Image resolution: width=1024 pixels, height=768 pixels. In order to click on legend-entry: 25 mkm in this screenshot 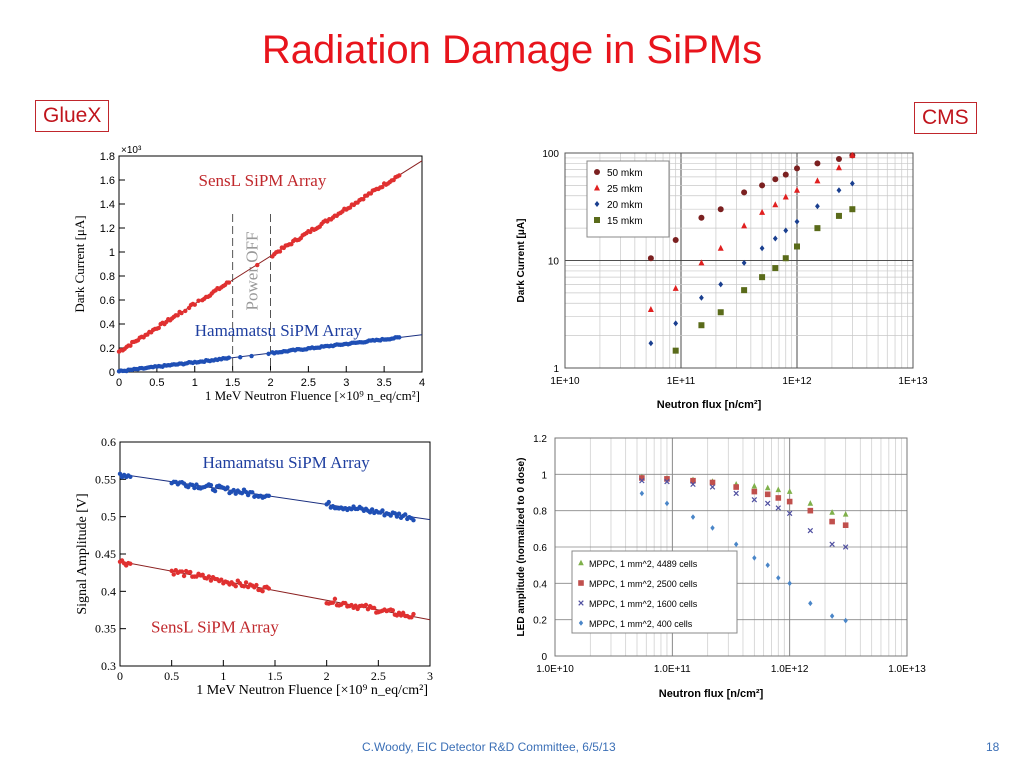, I will do `click(625, 189)`.